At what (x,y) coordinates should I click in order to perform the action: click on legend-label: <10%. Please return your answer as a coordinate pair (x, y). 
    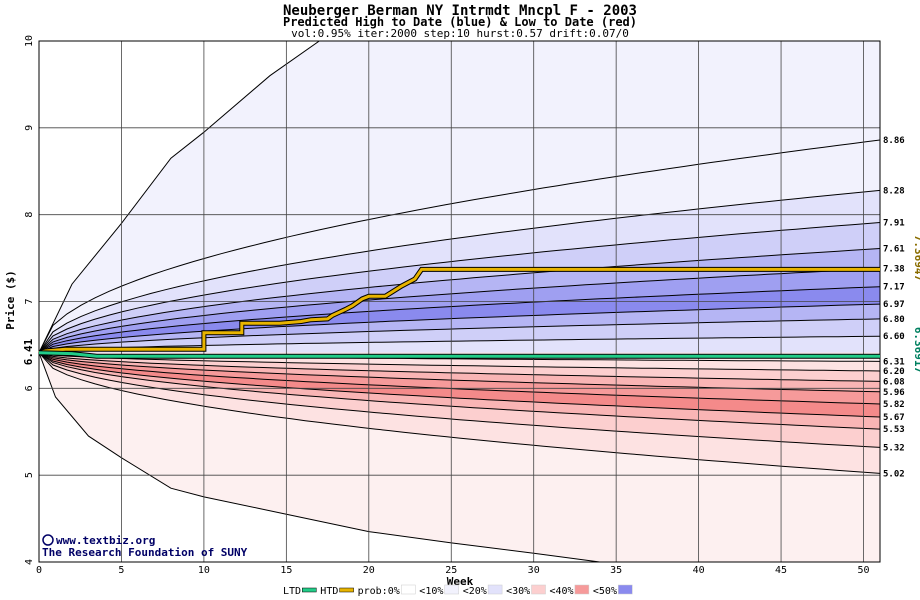
    Looking at the image, I should click on (431, 591).